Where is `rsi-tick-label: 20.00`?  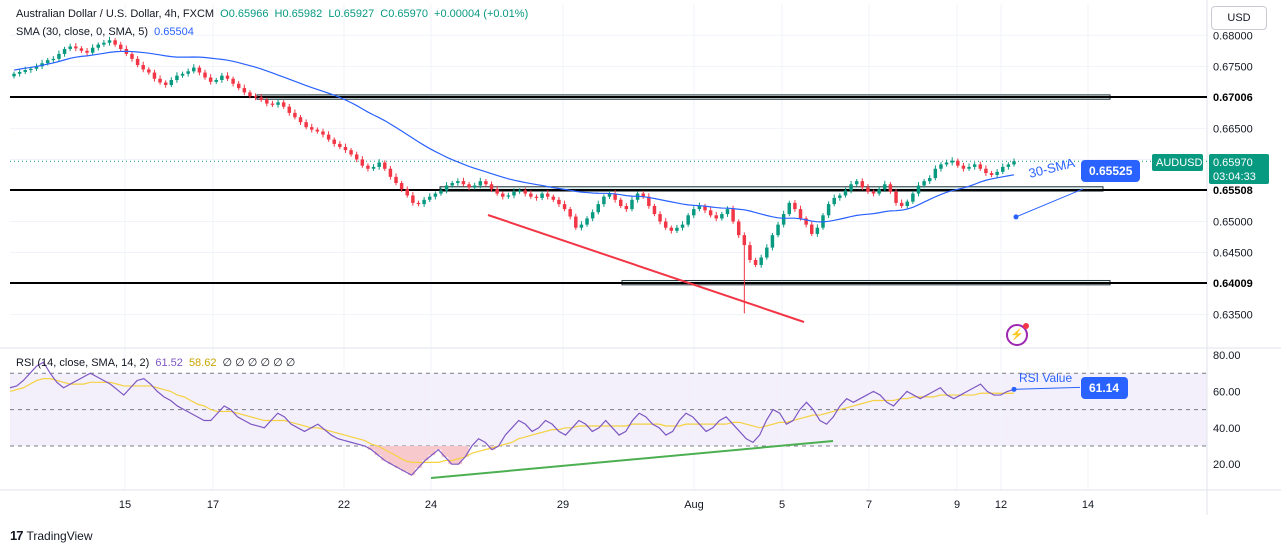
rsi-tick-label: 20.00 is located at coordinates (1227, 465).